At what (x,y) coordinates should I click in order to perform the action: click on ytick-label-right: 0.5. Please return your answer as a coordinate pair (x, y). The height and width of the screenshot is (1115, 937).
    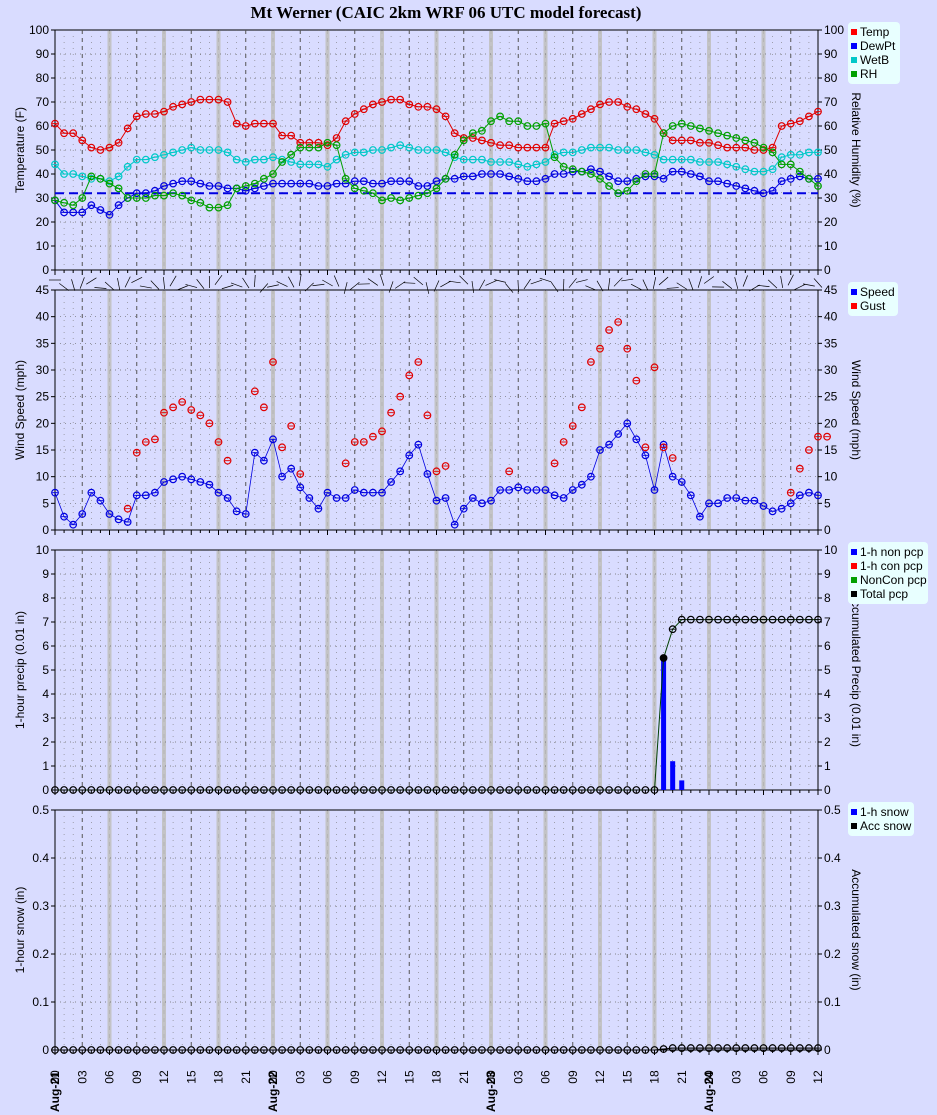
    Looking at the image, I should click on (832, 810).